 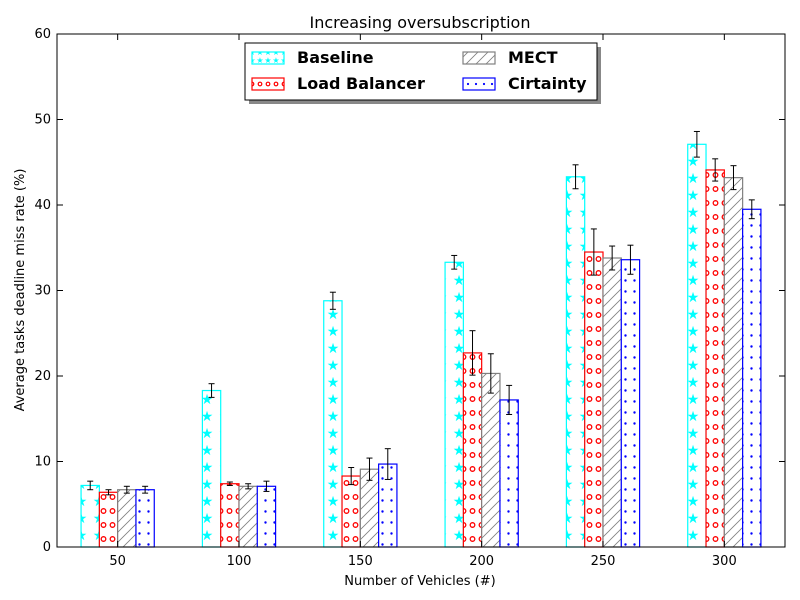 I want to click on y-axis-label: Average tasks deadline miss rate (%), so click(x=20, y=290).